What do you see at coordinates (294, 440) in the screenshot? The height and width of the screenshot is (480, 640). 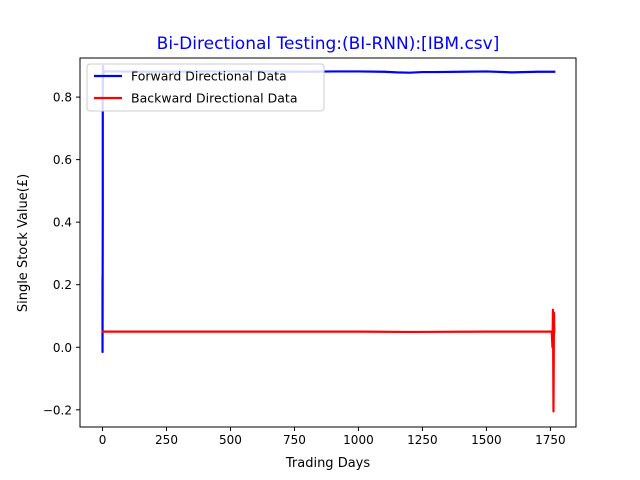 I see `x-tick-label: 750` at bounding box center [294, 440].